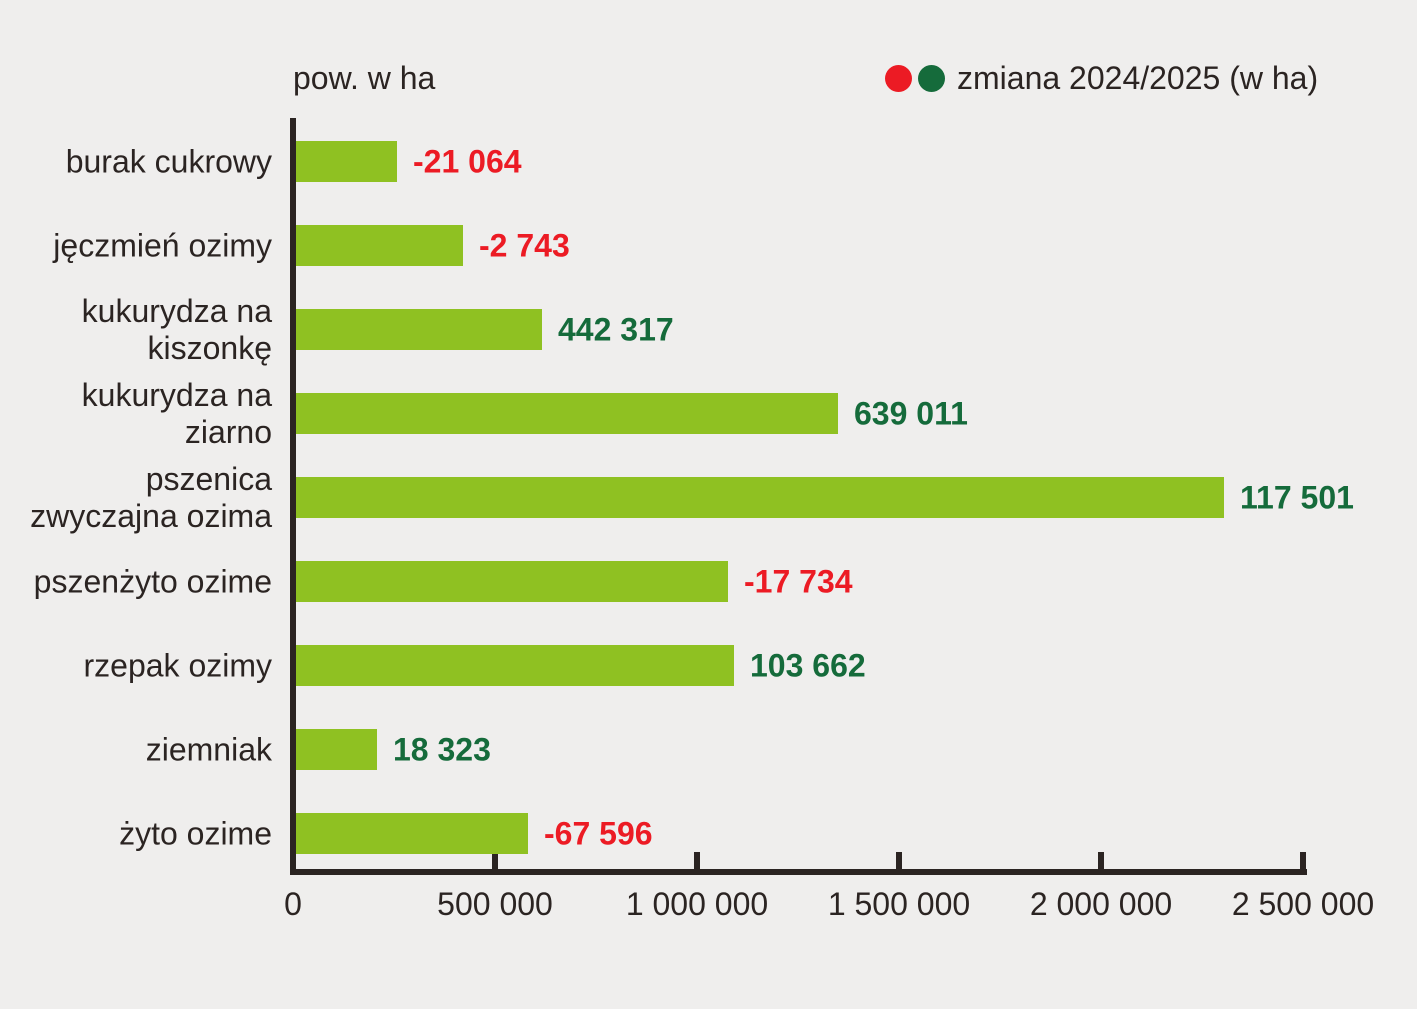 This screenshot has height=1009, width=1417. I want to click on x-axis-tick-label: 2 500 000, so click(1303, 904).